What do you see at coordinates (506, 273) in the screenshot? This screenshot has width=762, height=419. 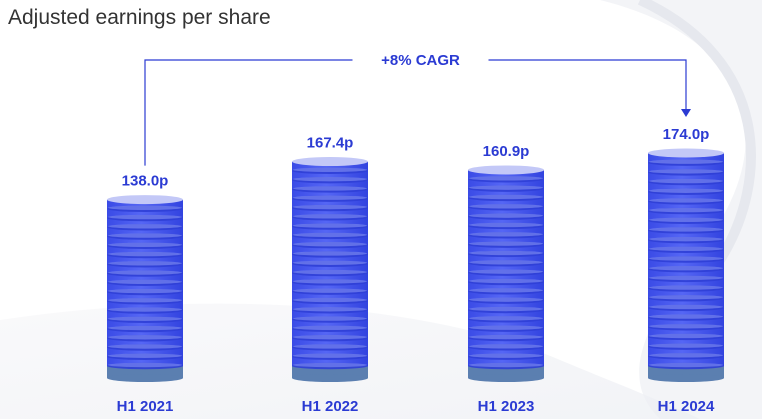 I see `bar-h1-2023` at bounding box center [506, 273].